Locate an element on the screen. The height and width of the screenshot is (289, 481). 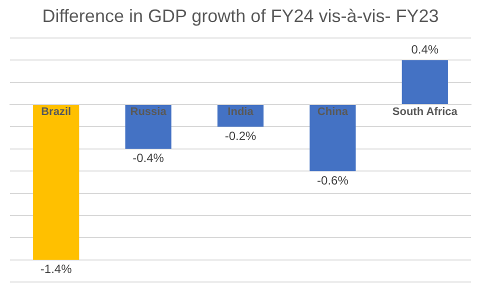
x-tick-label: South Africa is located at coordinates (425, 112).